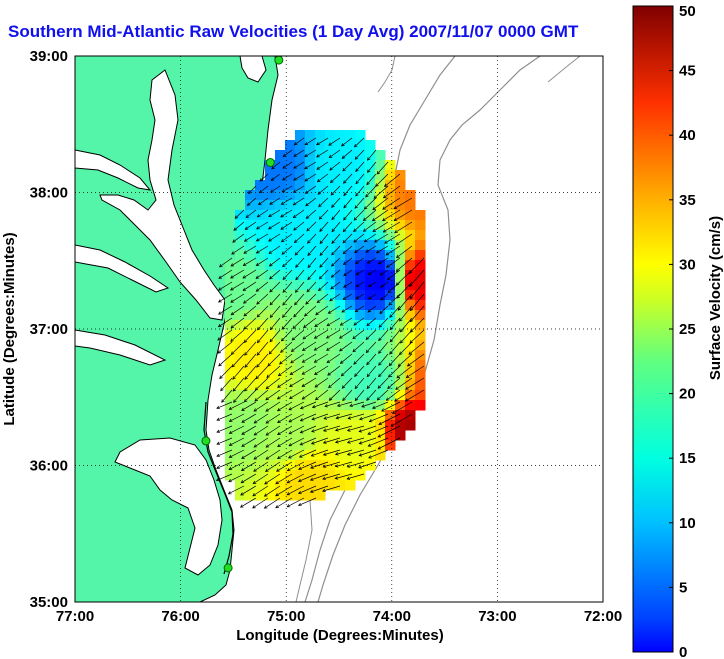 The image size is (724, 659). I want to click on x-tick-label: 72:00, so click(603, 616).